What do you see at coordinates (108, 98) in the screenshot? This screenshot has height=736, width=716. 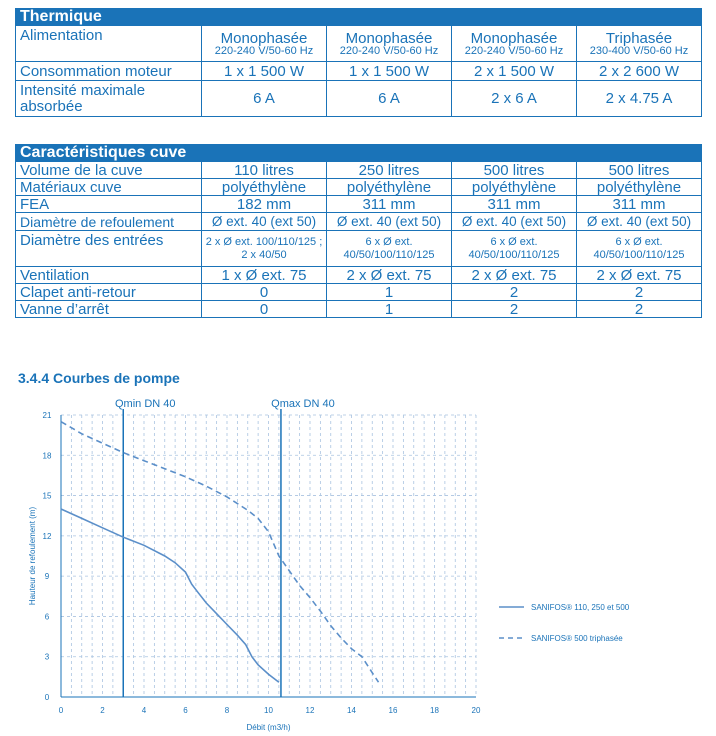 I see `row-label: Intensité maximale absorbée` at bounding box center [108, 98].